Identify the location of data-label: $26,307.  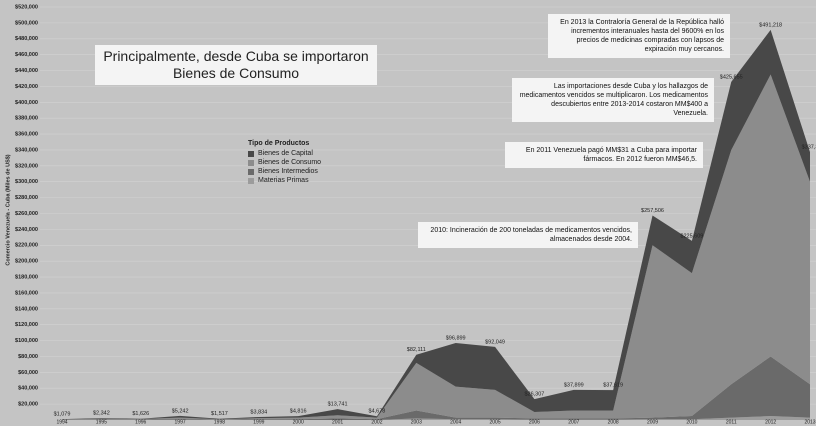
(534, 395).